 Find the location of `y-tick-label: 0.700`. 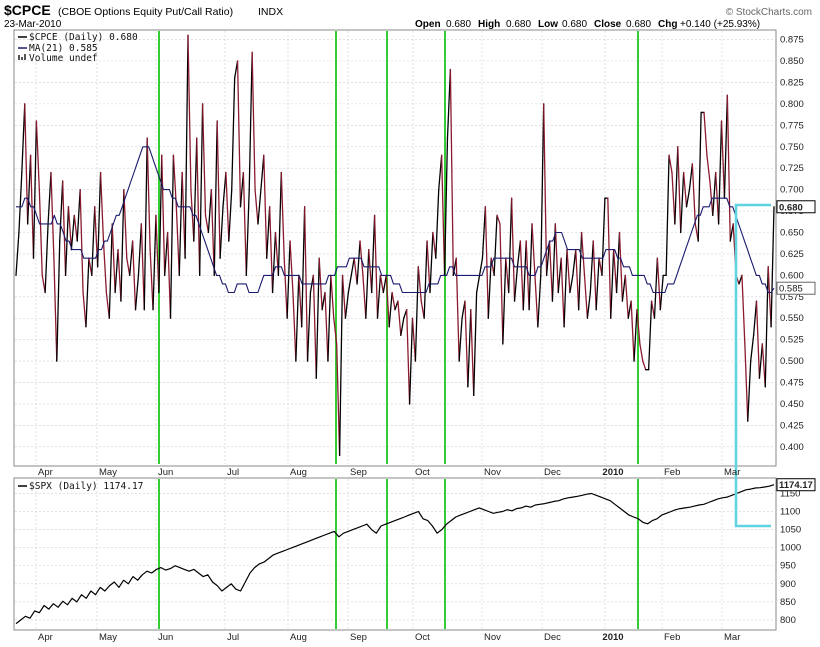

y-tick-label: 0.700 is located at coordinates (792, 190).